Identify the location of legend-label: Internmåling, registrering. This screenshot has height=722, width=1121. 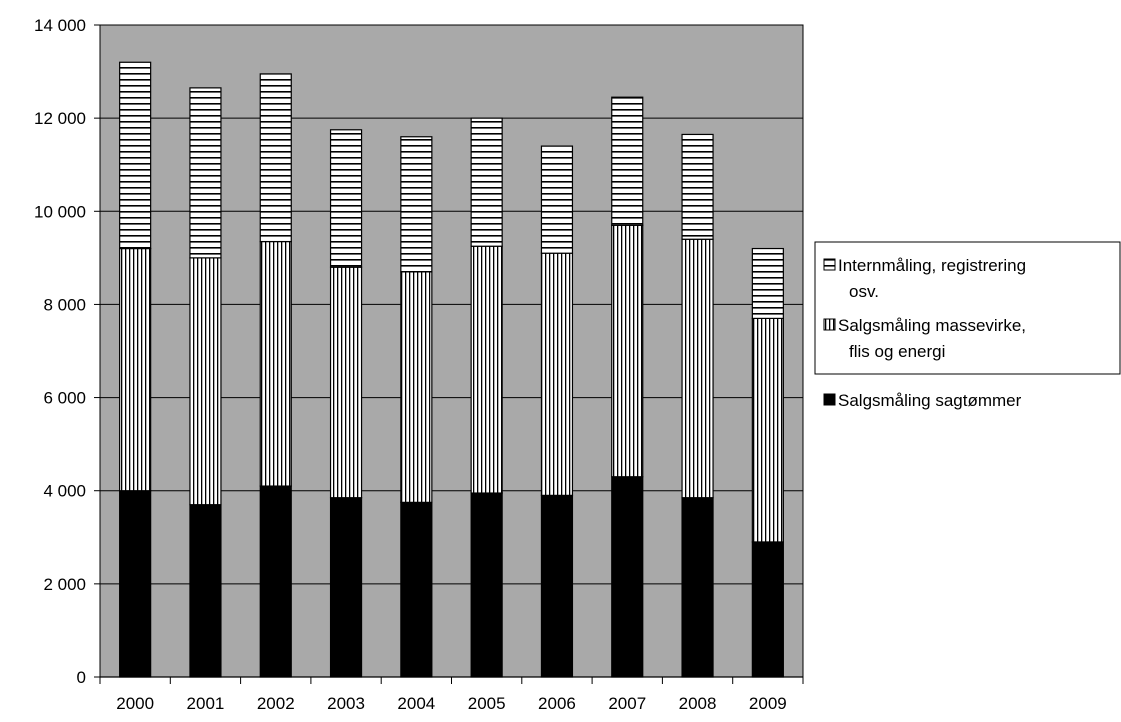
(932, 265).